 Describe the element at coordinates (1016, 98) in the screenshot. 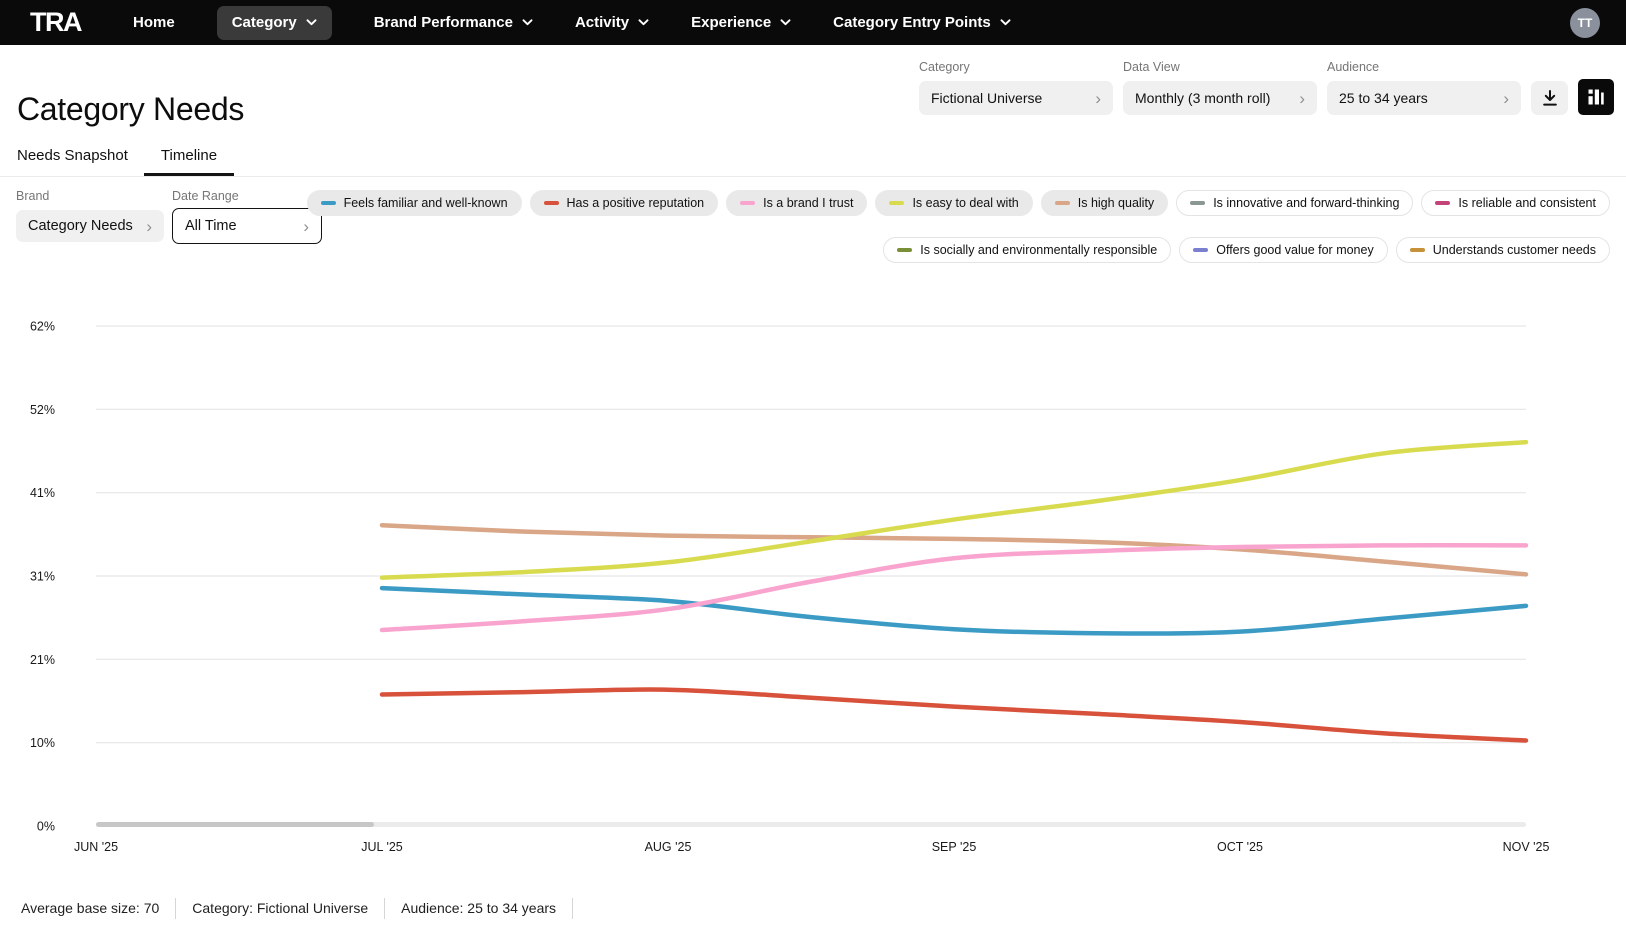

I see `filter-select: Fictional Universe ›` at that location.